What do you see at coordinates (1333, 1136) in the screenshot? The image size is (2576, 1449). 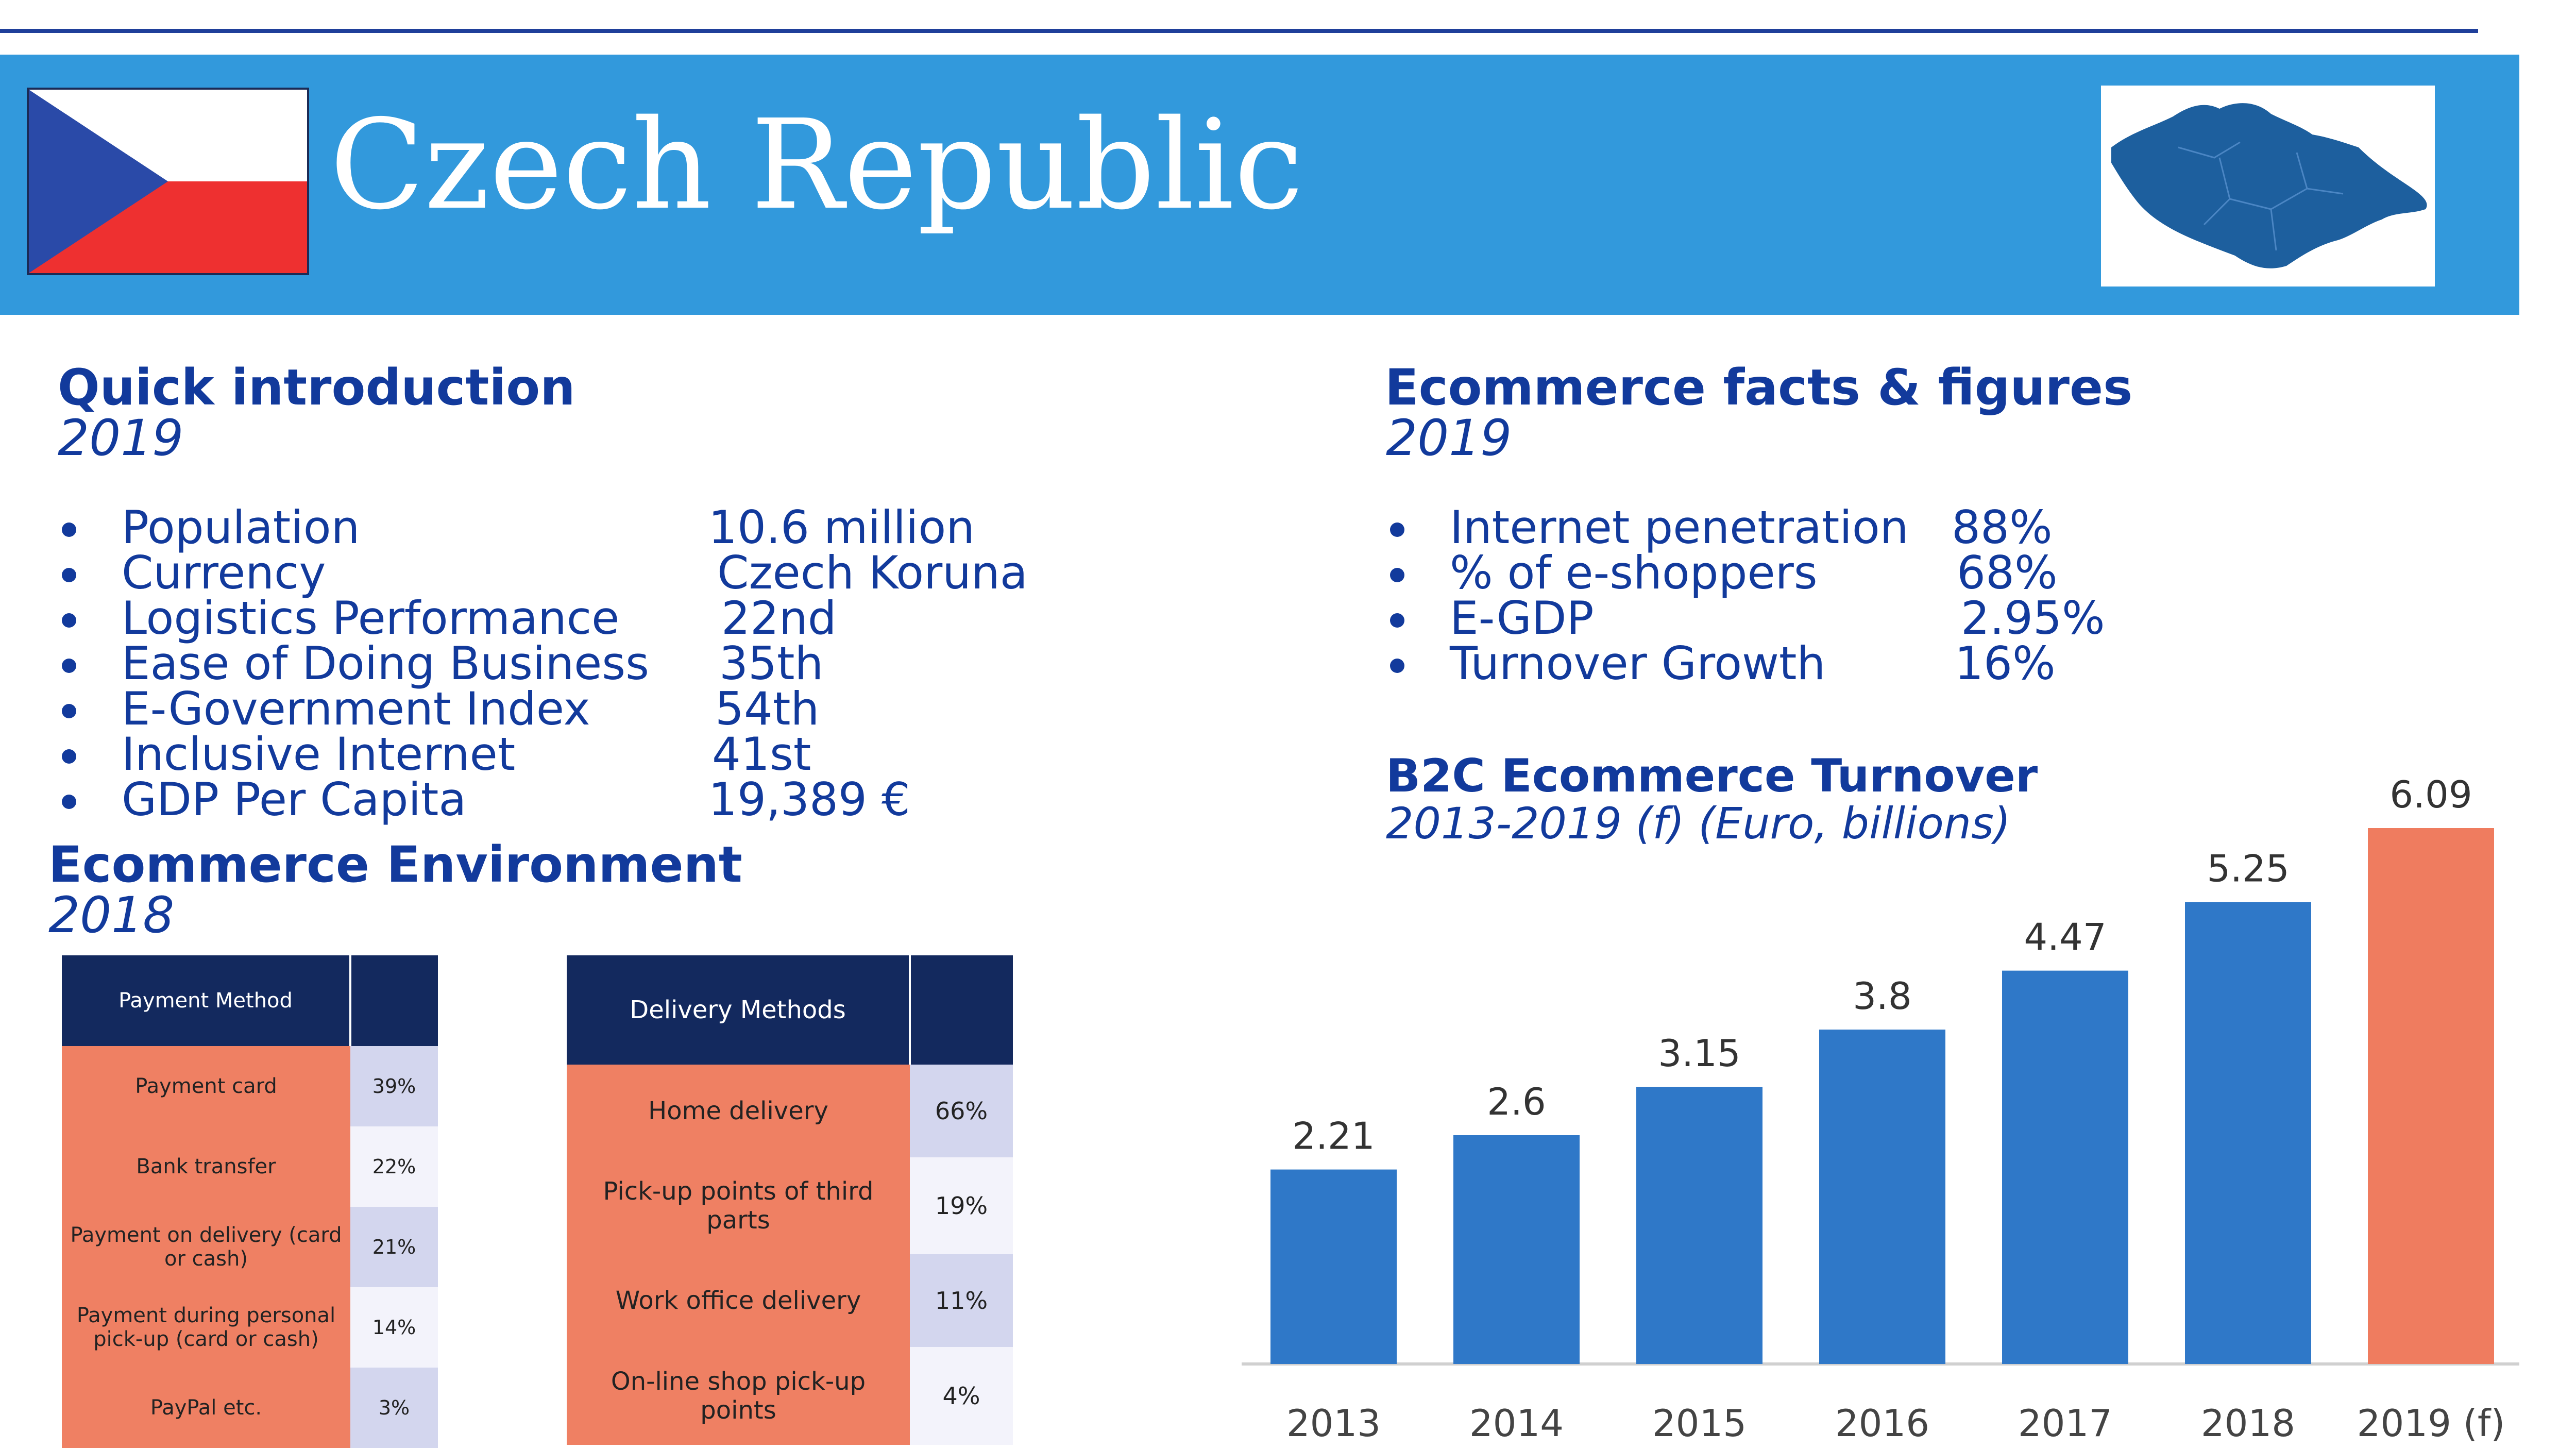 I see `value-label: 2.21` at bounding box center [1333, 1136].